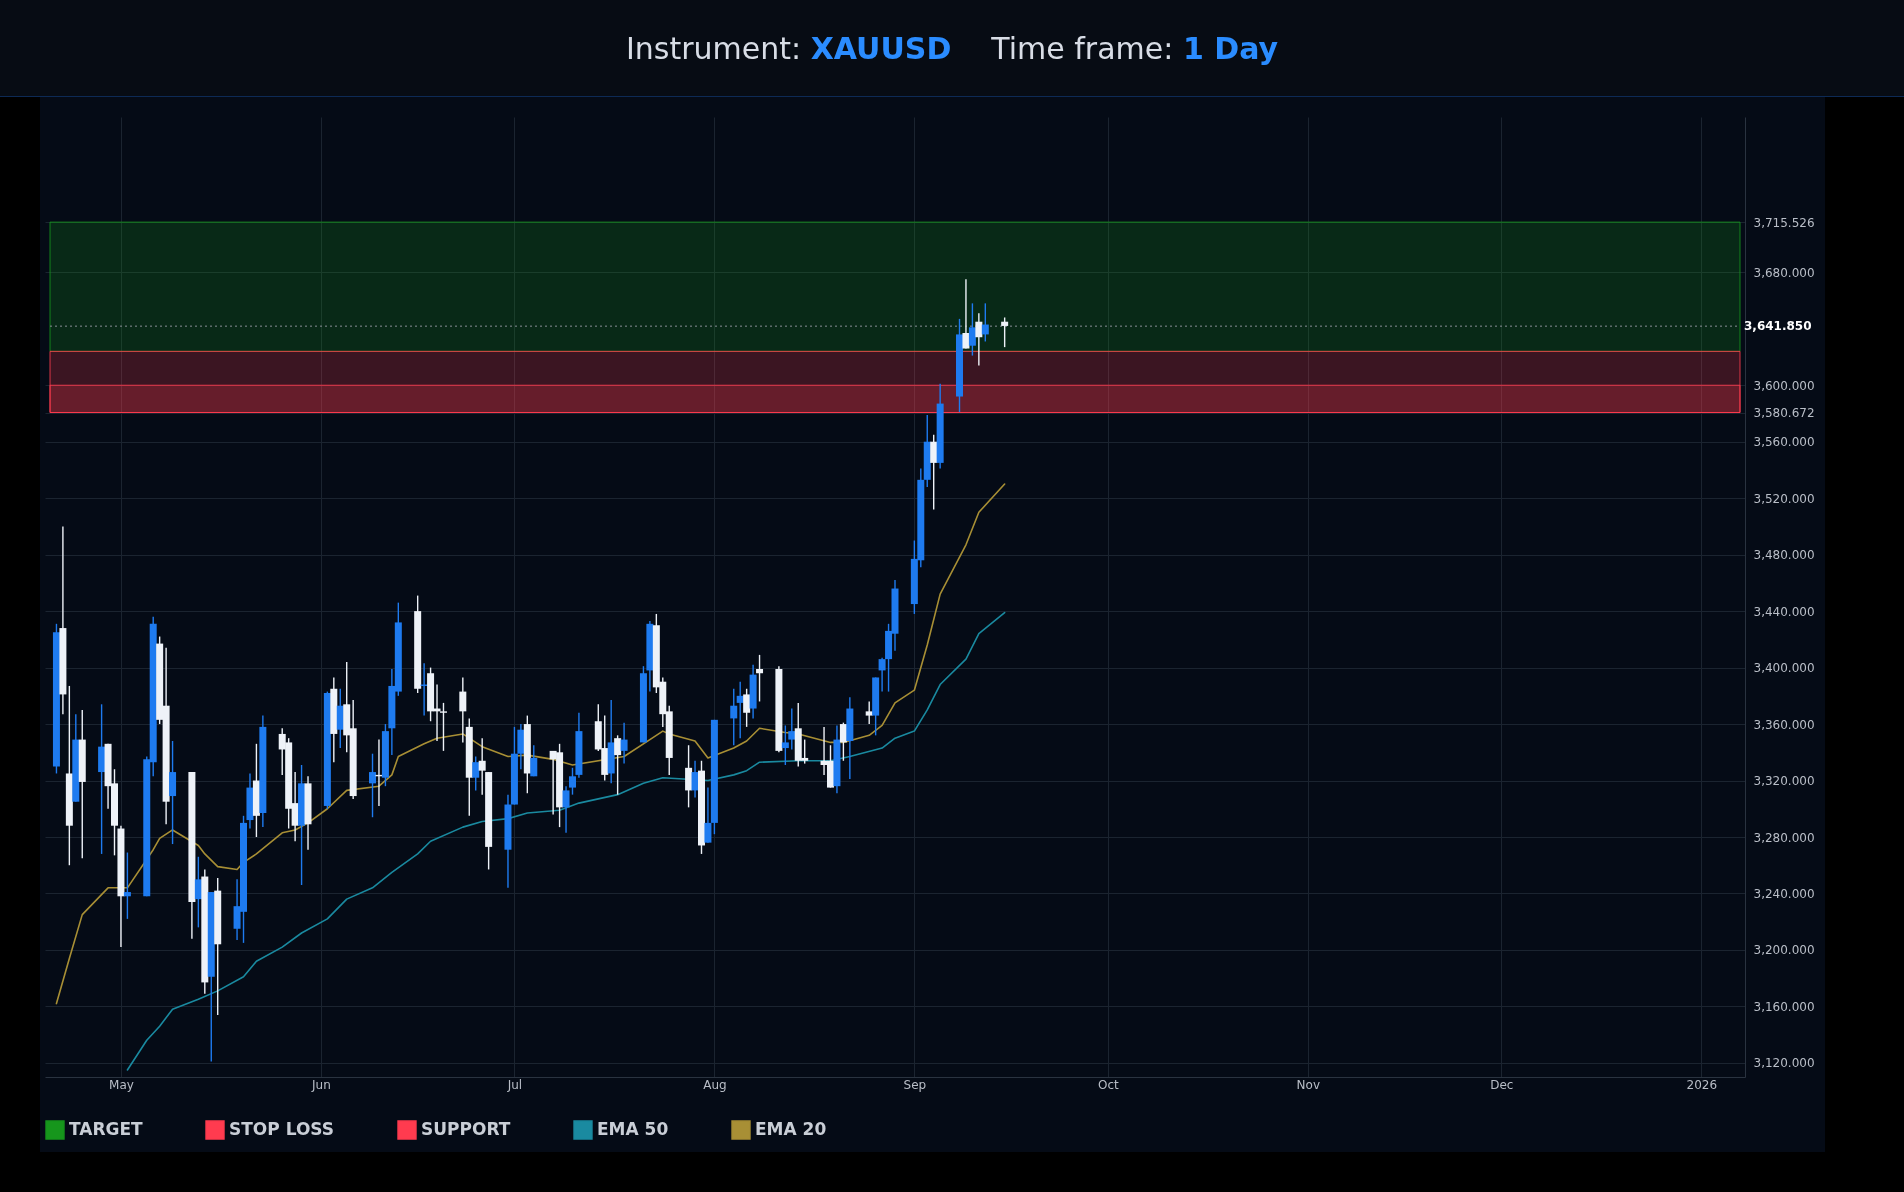 This screenshot has width=1904, height=1192. Describe the element at coordinates (1784, 611) in the screenshot. I see `y-tick-label: 3,440.000` at that location.